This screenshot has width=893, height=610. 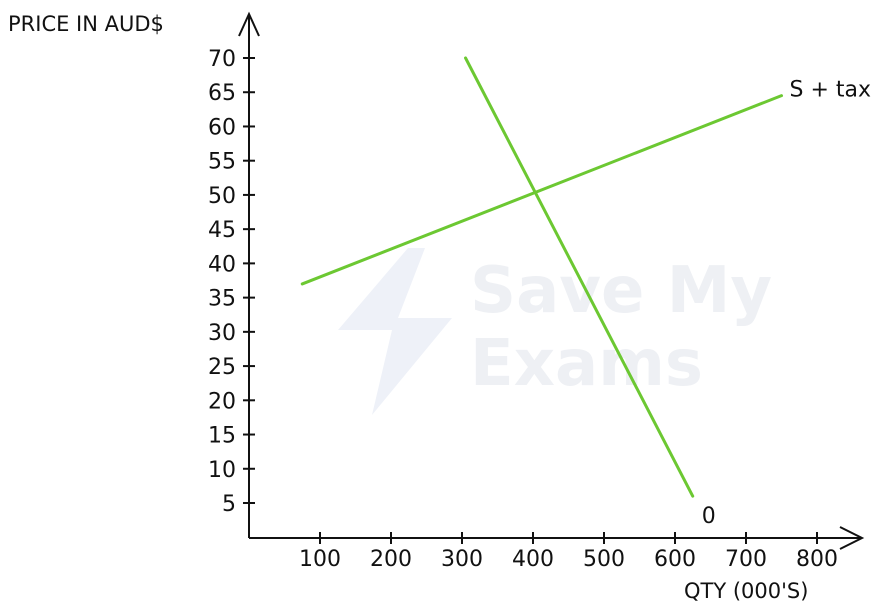 I want to click on y-tick-label: 65, so click(x=222, y=93).